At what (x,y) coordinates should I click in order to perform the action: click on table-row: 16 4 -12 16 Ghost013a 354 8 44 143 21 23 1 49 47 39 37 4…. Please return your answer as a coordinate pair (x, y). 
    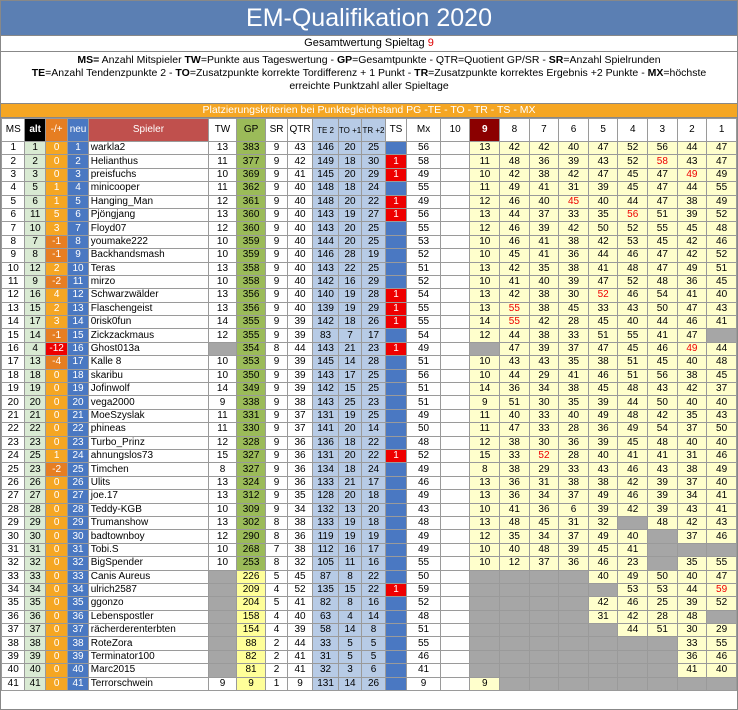
    Looking at the image, I should click on (368, 349).